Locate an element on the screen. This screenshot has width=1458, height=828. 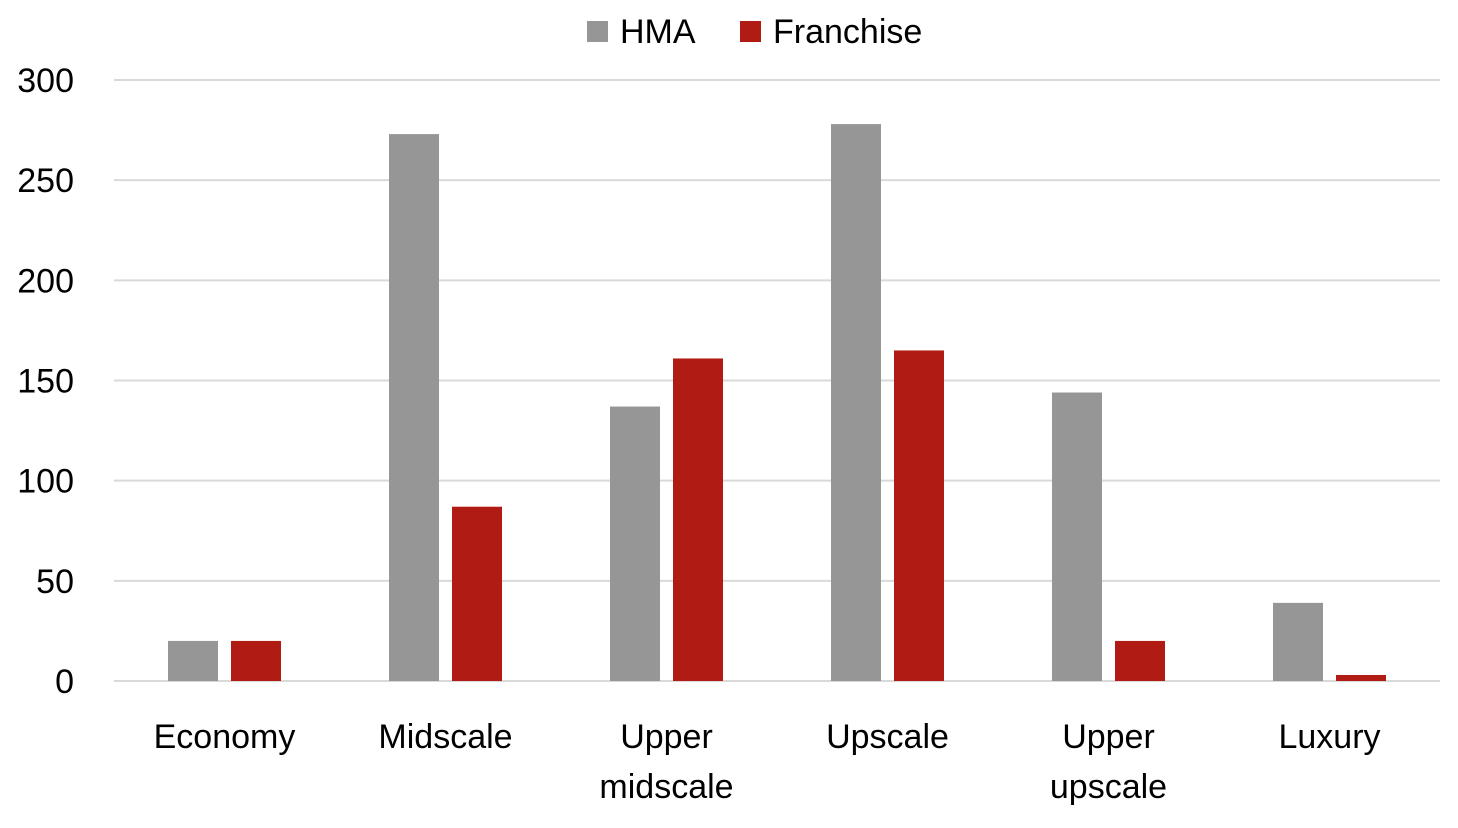
y-tick-label: 100 is located at coordinates (45, 482).